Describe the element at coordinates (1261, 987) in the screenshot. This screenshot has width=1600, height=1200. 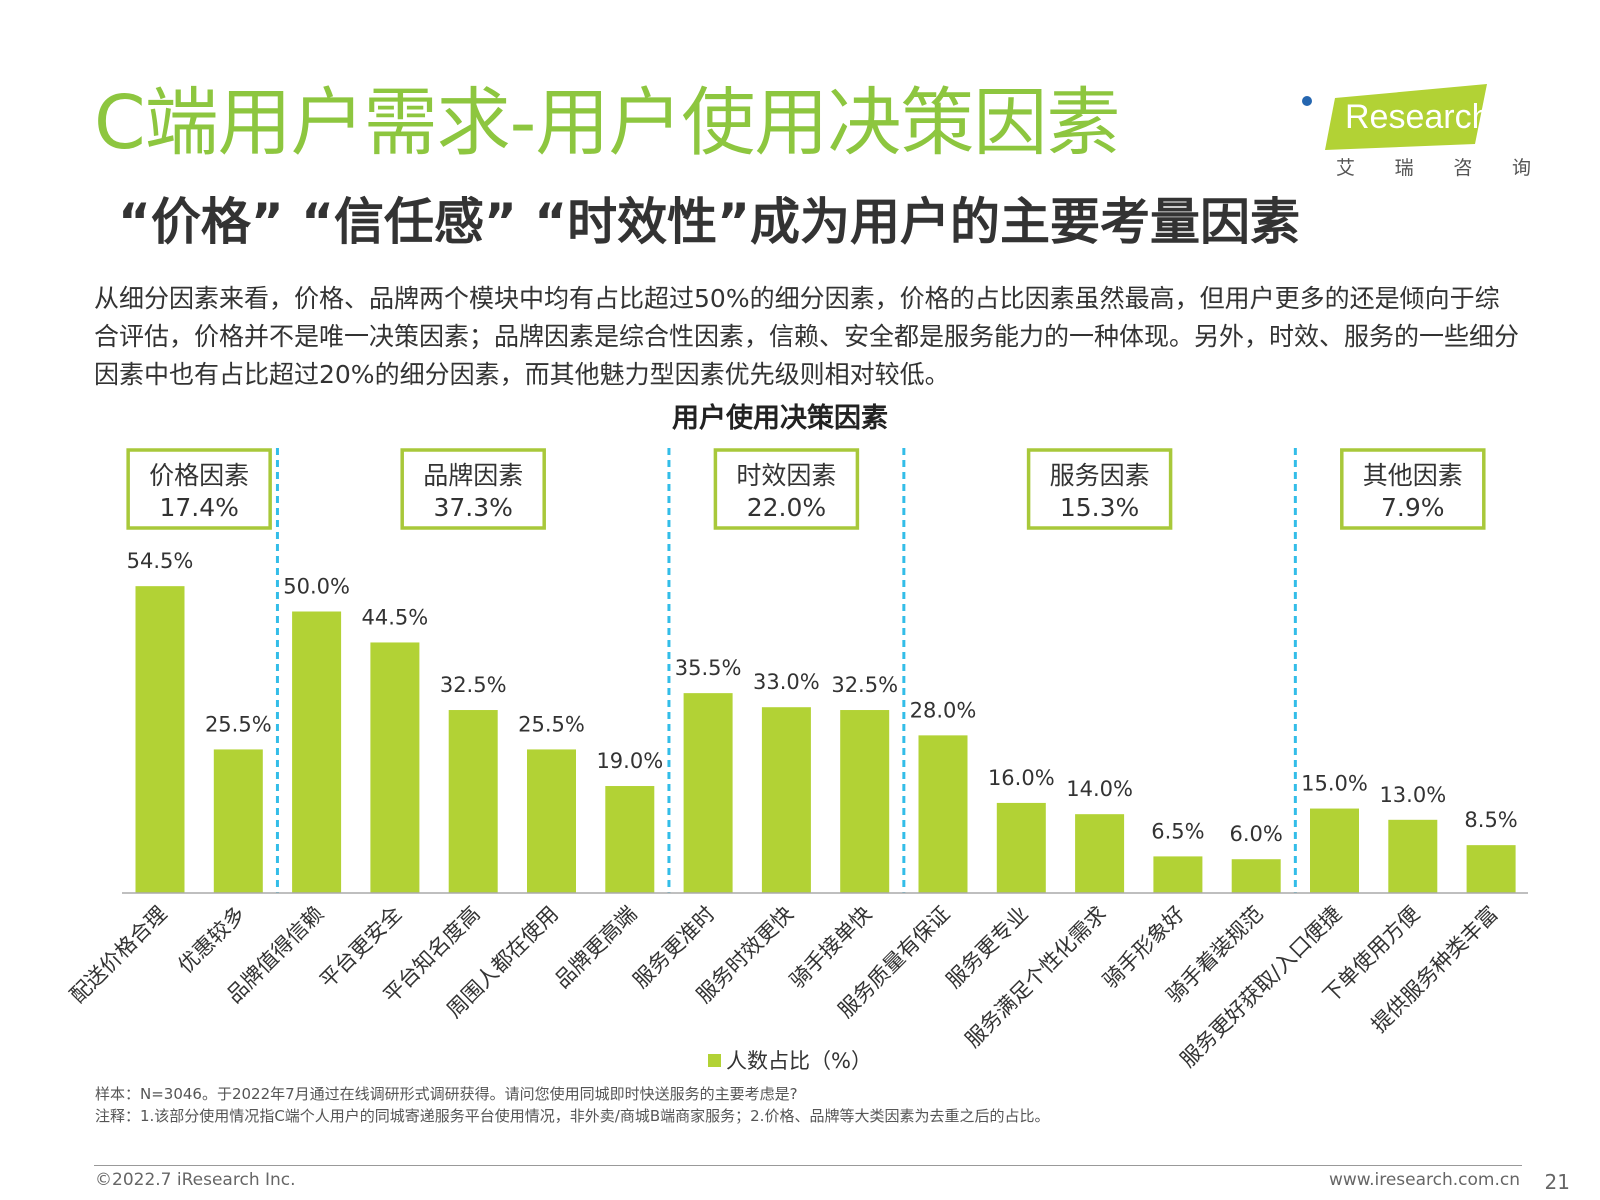
I see `x-tick-label: 服务更好获取/入口便捷` at that location.